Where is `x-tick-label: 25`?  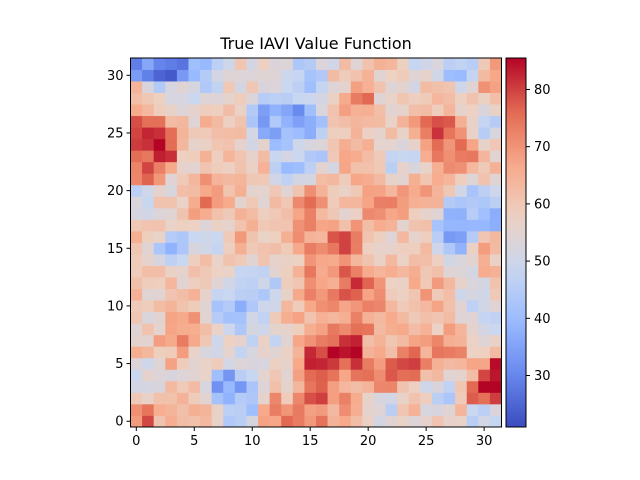
x-tick-label: 25 is located at coordinates (426, 441).